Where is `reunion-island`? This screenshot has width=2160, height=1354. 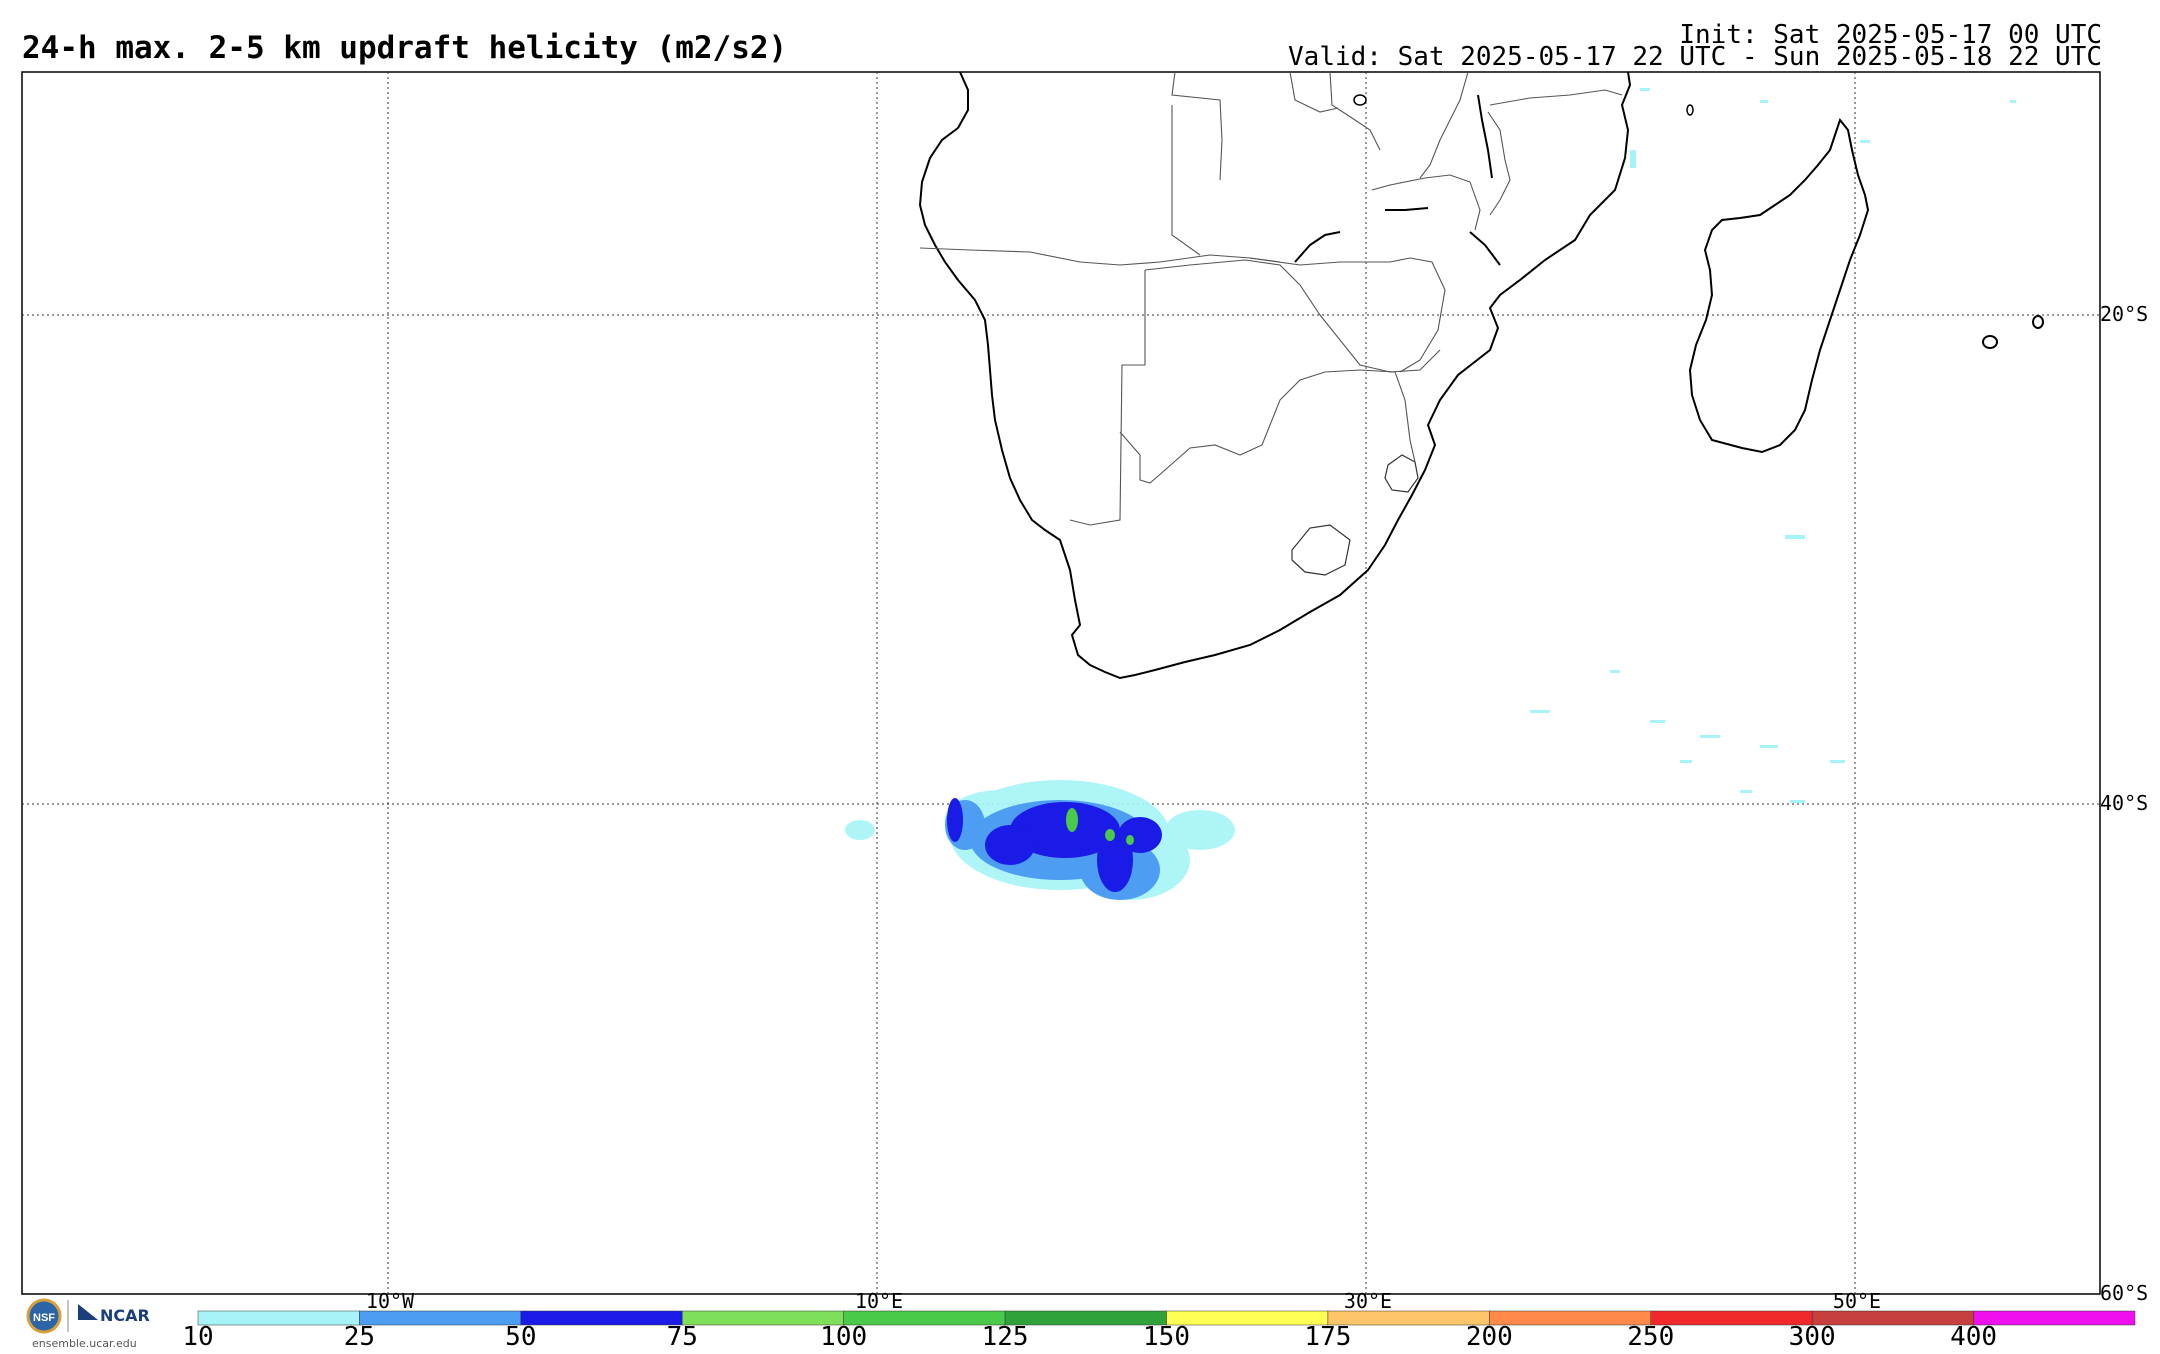
reunion-island is located at coordinates (1990, 342).